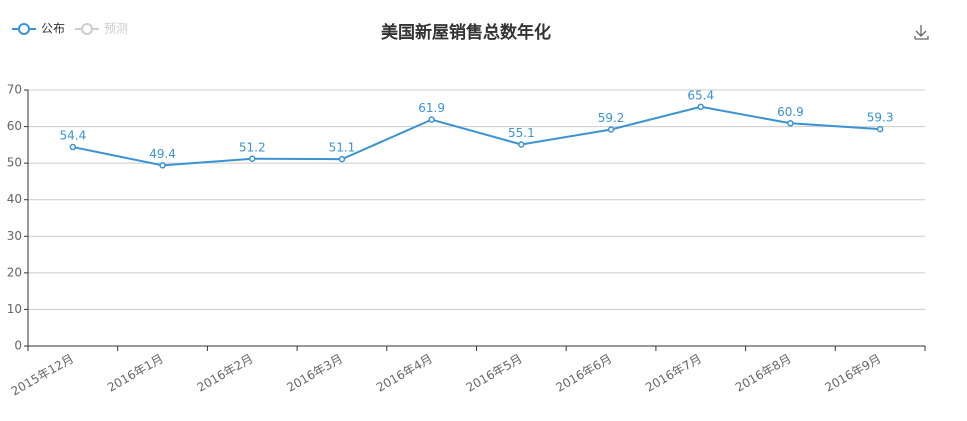 The image size is (967, 421). Describe the element at coordinates (342, 148) in the screenshot. I see `data-label: 51.1` at that location.